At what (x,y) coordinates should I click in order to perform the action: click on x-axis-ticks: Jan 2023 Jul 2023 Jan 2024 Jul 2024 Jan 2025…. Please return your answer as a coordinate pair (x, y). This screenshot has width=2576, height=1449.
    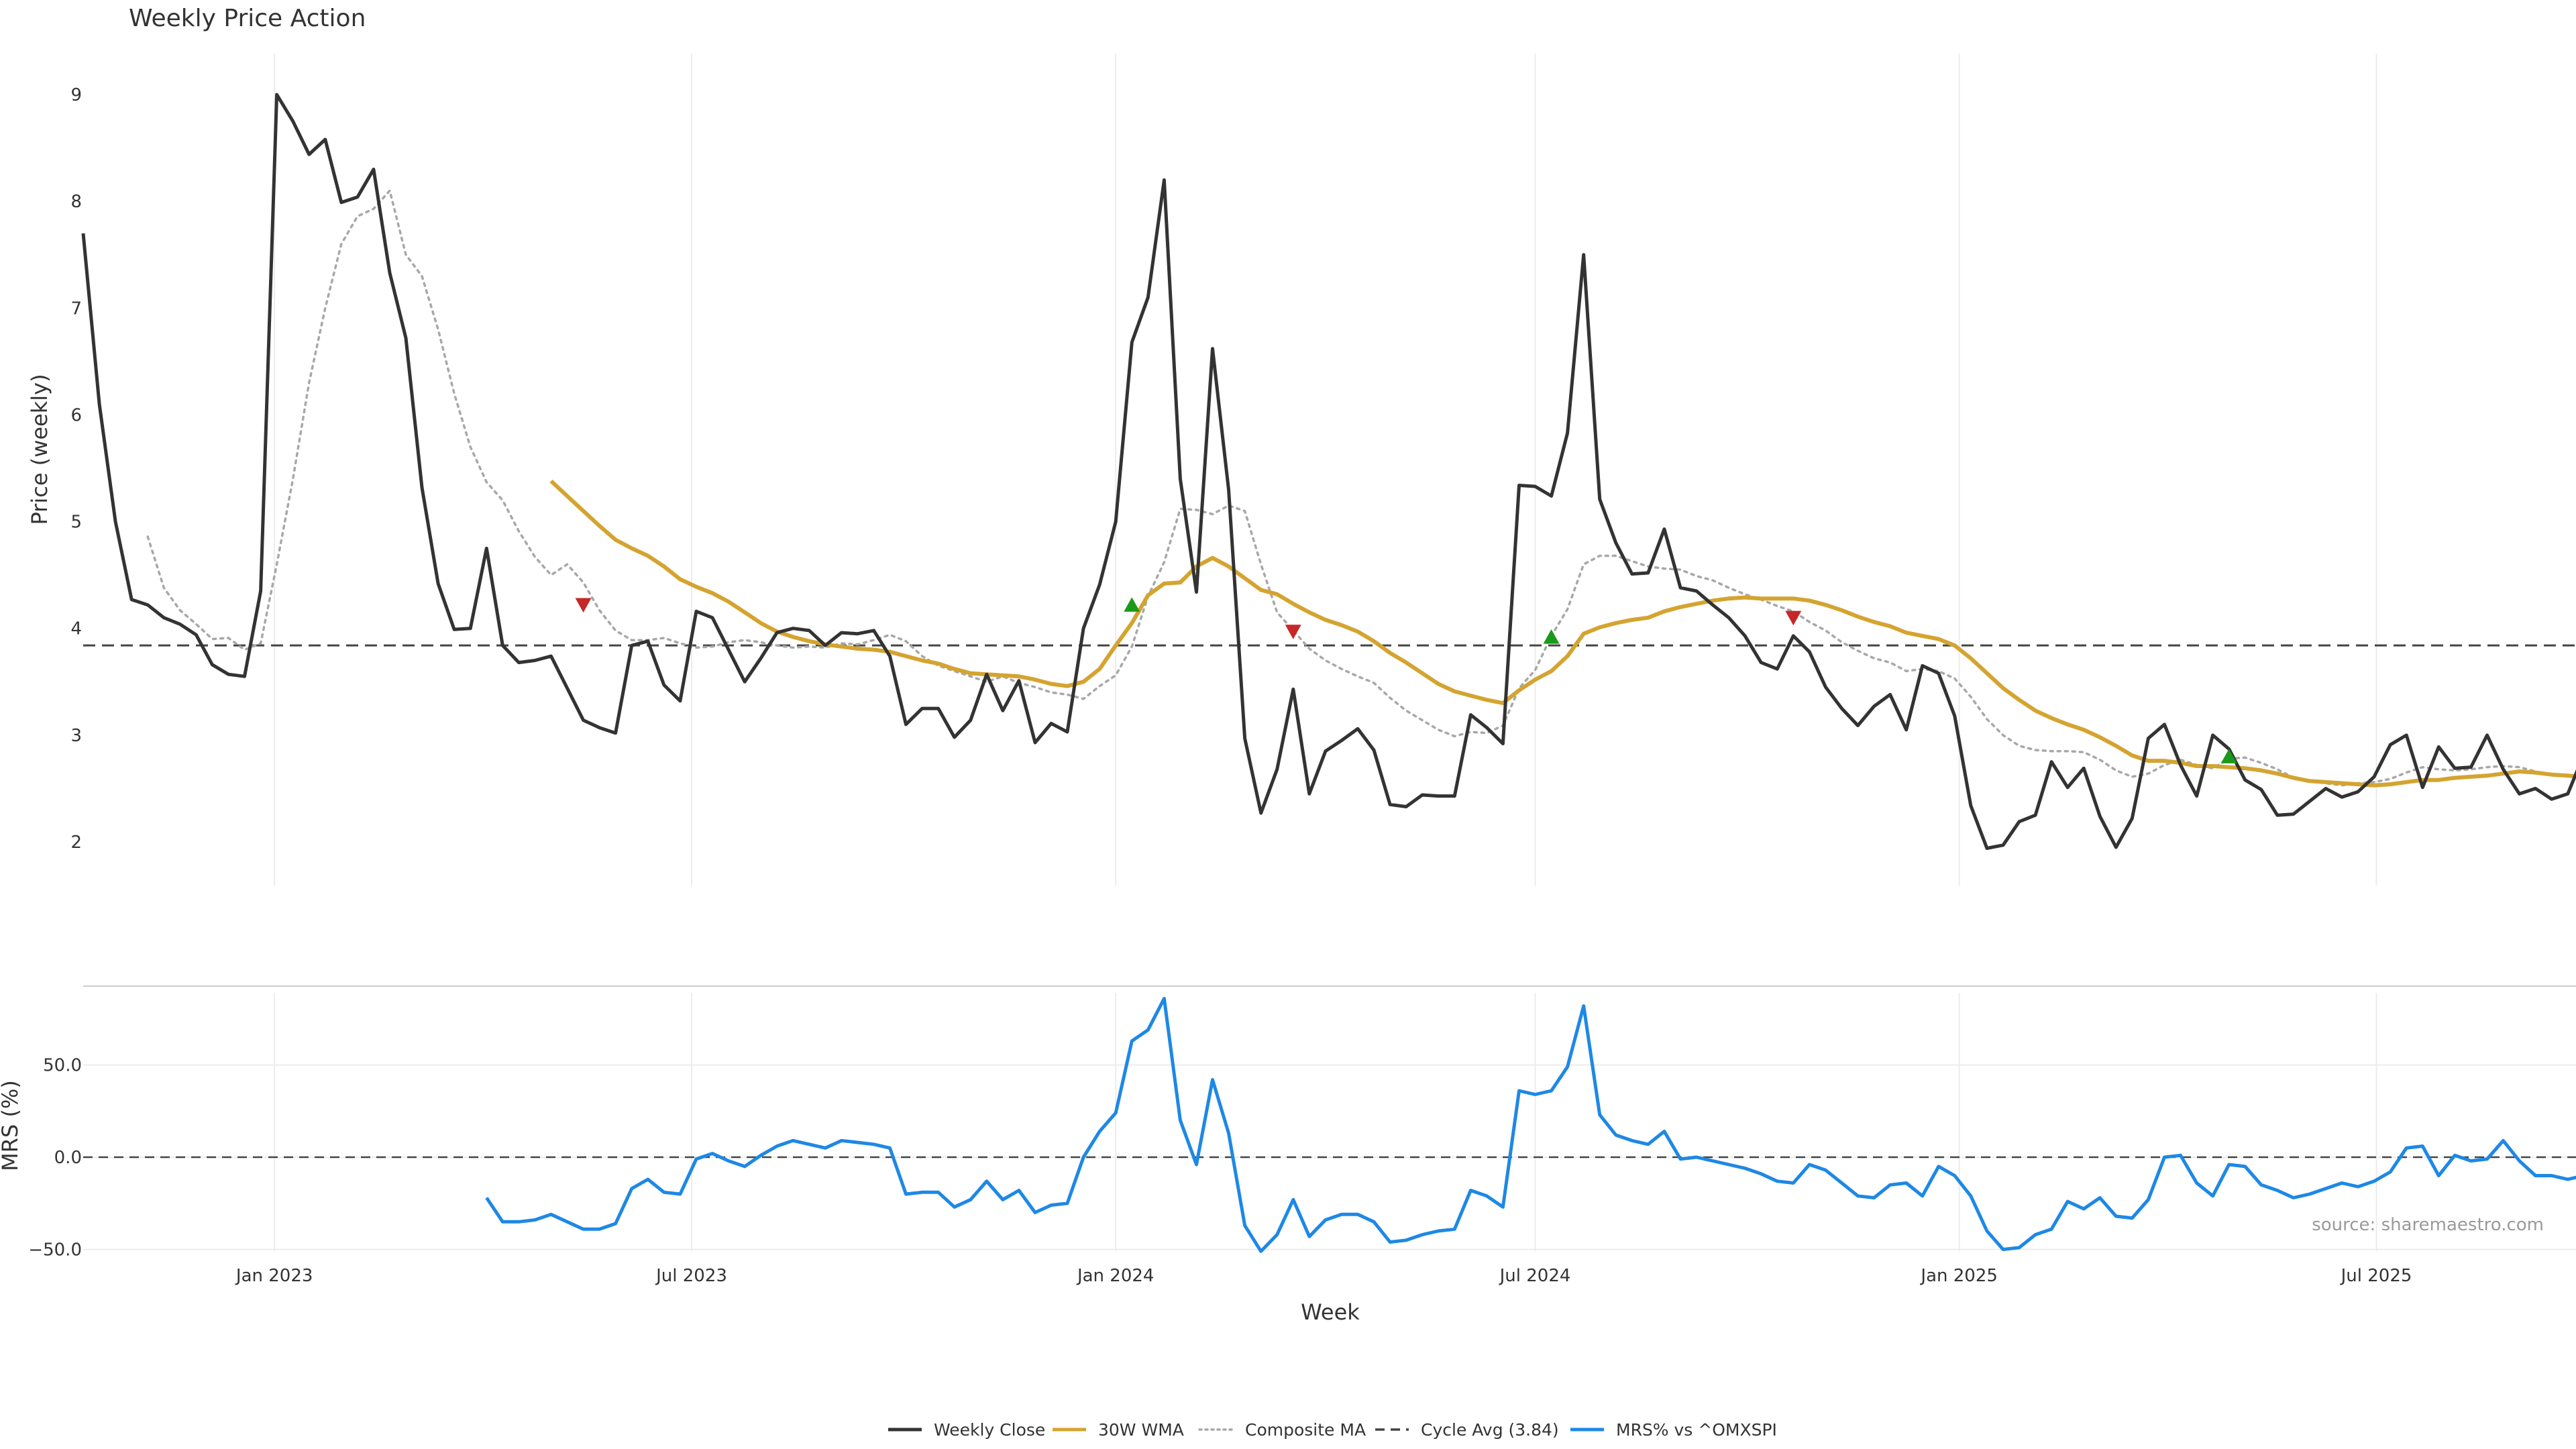
    Looking at the image, I should click on (1323, 1276).